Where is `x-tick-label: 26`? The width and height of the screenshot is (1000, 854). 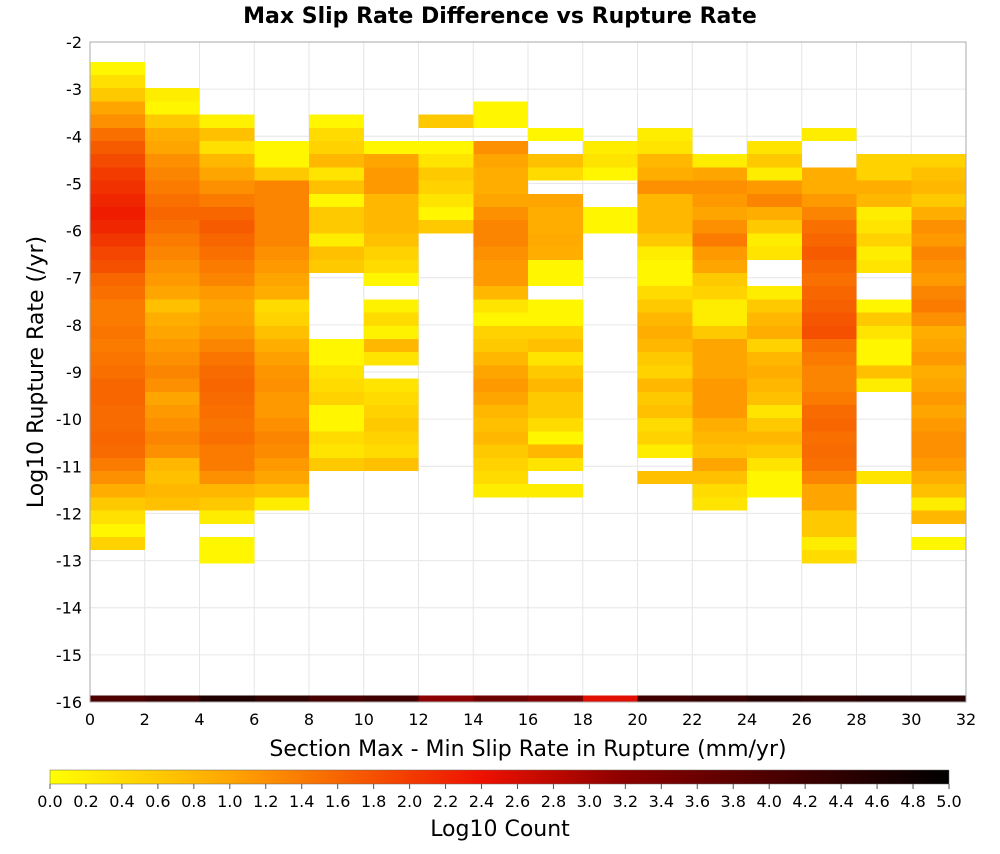
x-tick-label: 26 is located at coordinates (802, 719).